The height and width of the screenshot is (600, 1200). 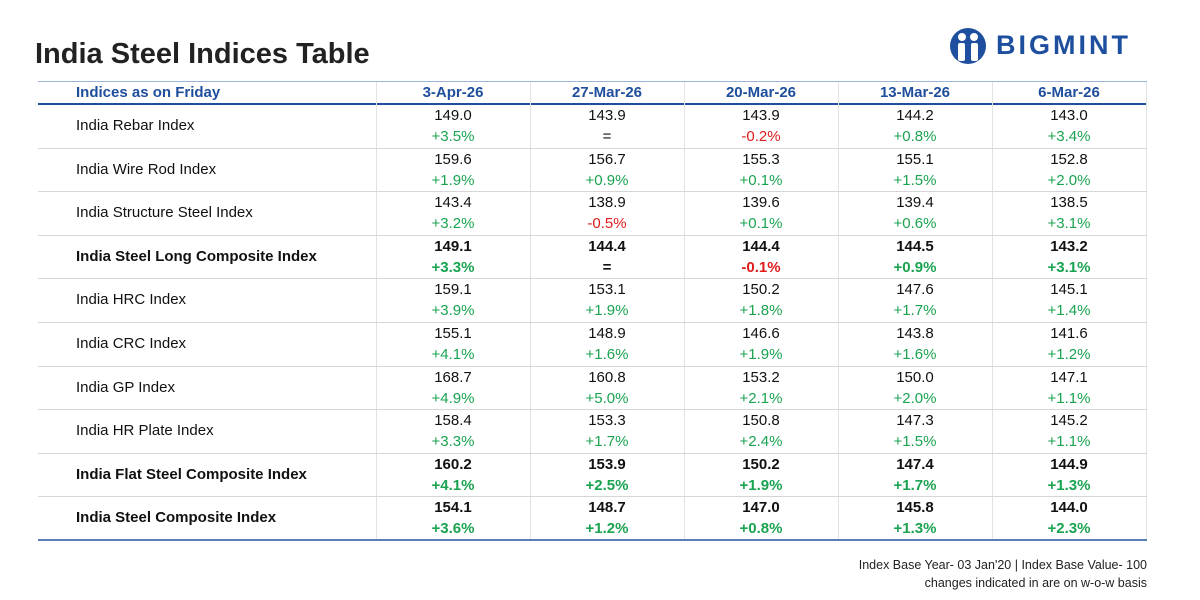 I want to click on index-value: 148.7, so click(x=607, y=508).